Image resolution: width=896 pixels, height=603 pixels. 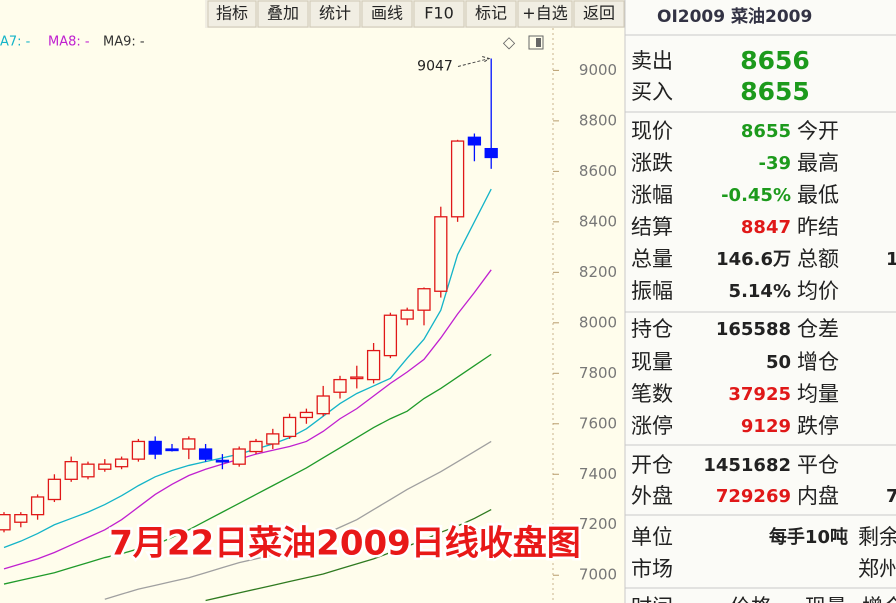 I want to click on row-label: 现量, so click(x=652, y=362).